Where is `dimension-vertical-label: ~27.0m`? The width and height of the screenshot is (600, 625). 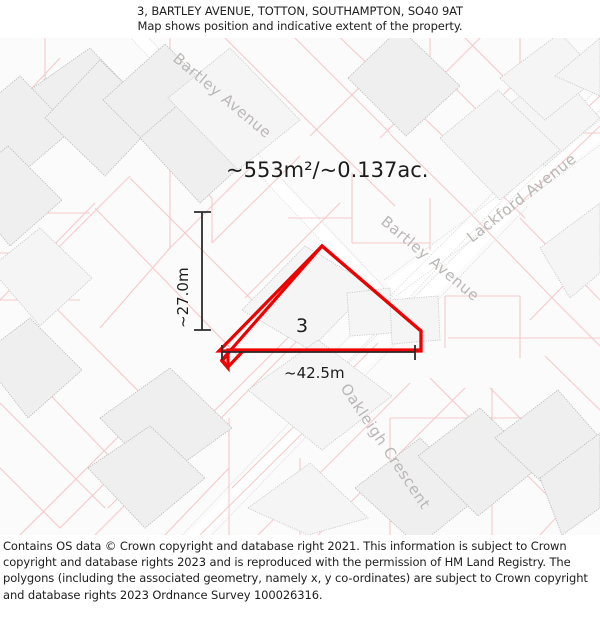 dimension-vertical-label: ~27.0m is located at coordinates (183, 297).